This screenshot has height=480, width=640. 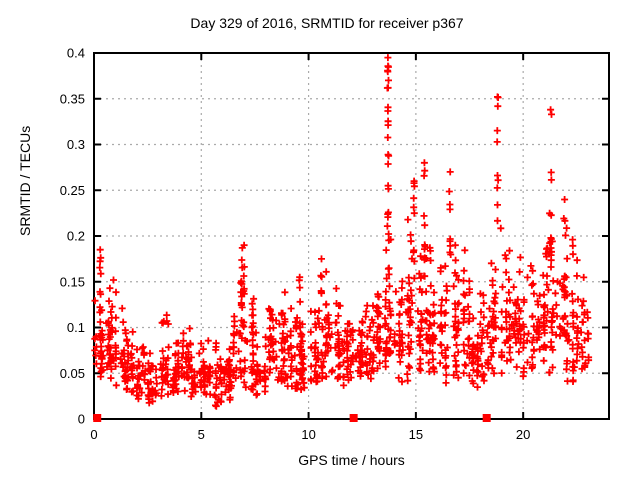 What do you see at coordinates (201, 434) in the screenshot?
I see `svg-text: 5` at bounding box center [201, 434].